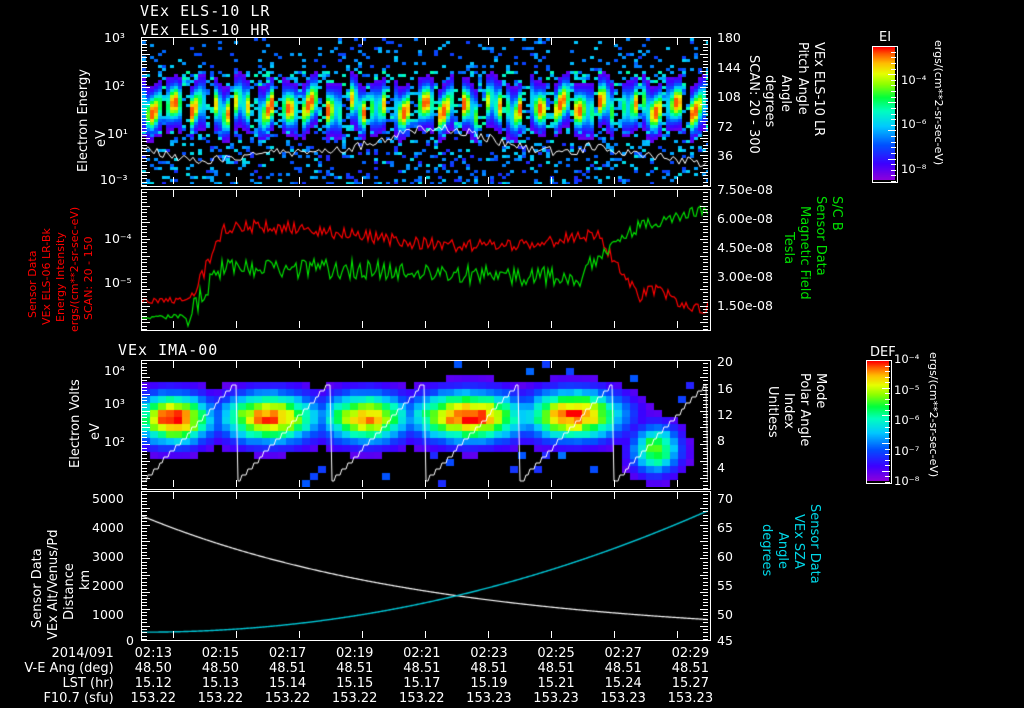 The width and height of the screenshot is (1024, 708). I want to click on panel2-right-tick-2: 4.50e-08, so click(745, 247).